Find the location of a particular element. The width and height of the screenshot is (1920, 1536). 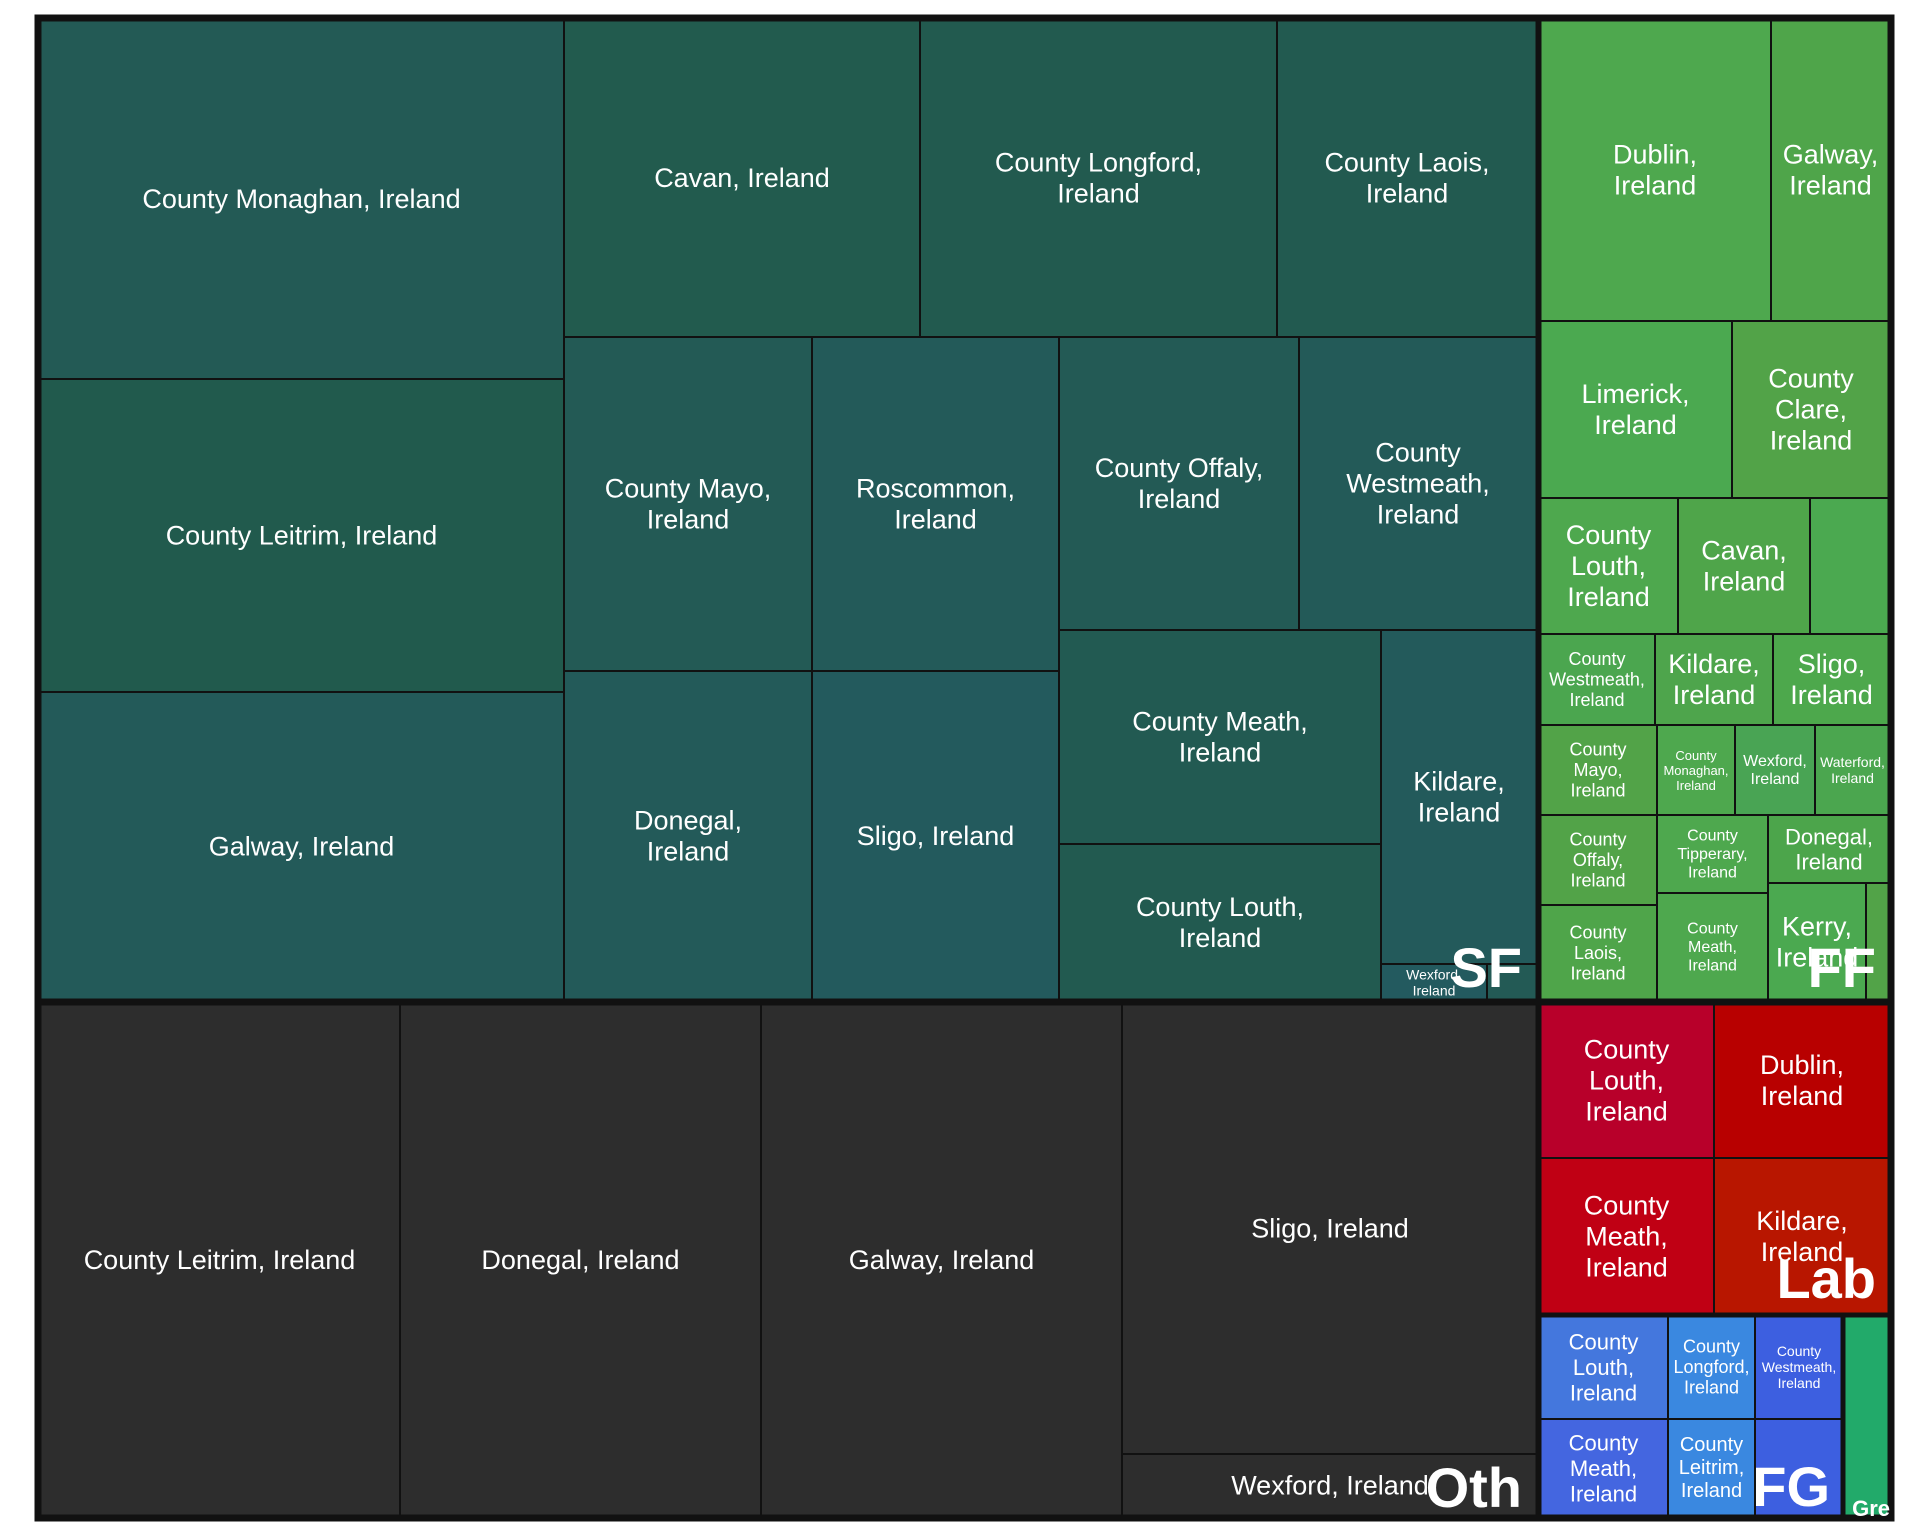

tile-sf-cavan-ireland is located at coordinates (742, 178).